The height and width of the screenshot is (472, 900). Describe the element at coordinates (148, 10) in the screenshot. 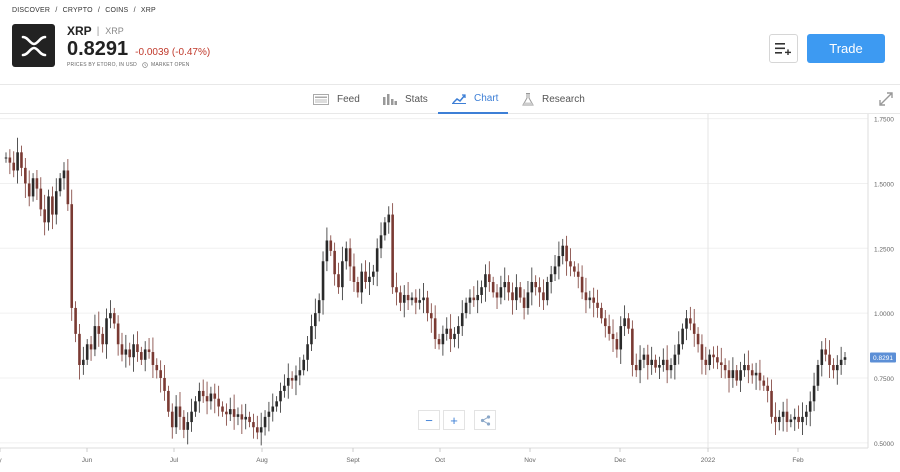

I see `breadcrumb-current: XRP` at that location.